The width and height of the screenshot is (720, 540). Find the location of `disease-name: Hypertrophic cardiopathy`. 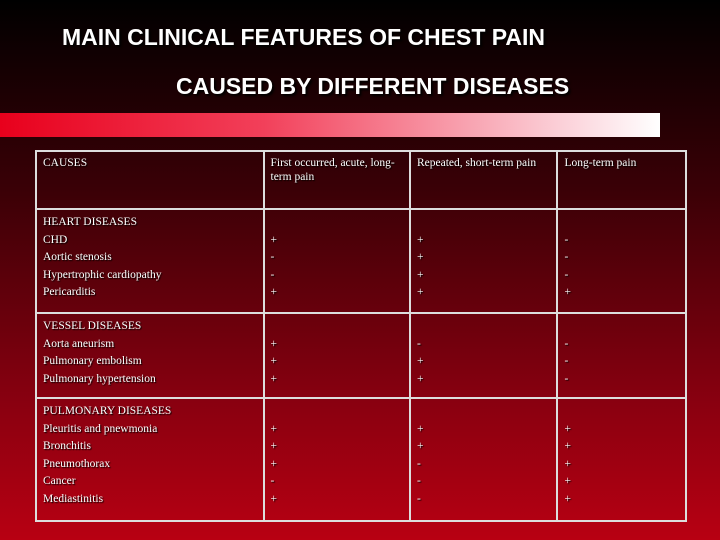

disease-name: Hypertrophic cardiopathy is located at coordinates (102, 274).